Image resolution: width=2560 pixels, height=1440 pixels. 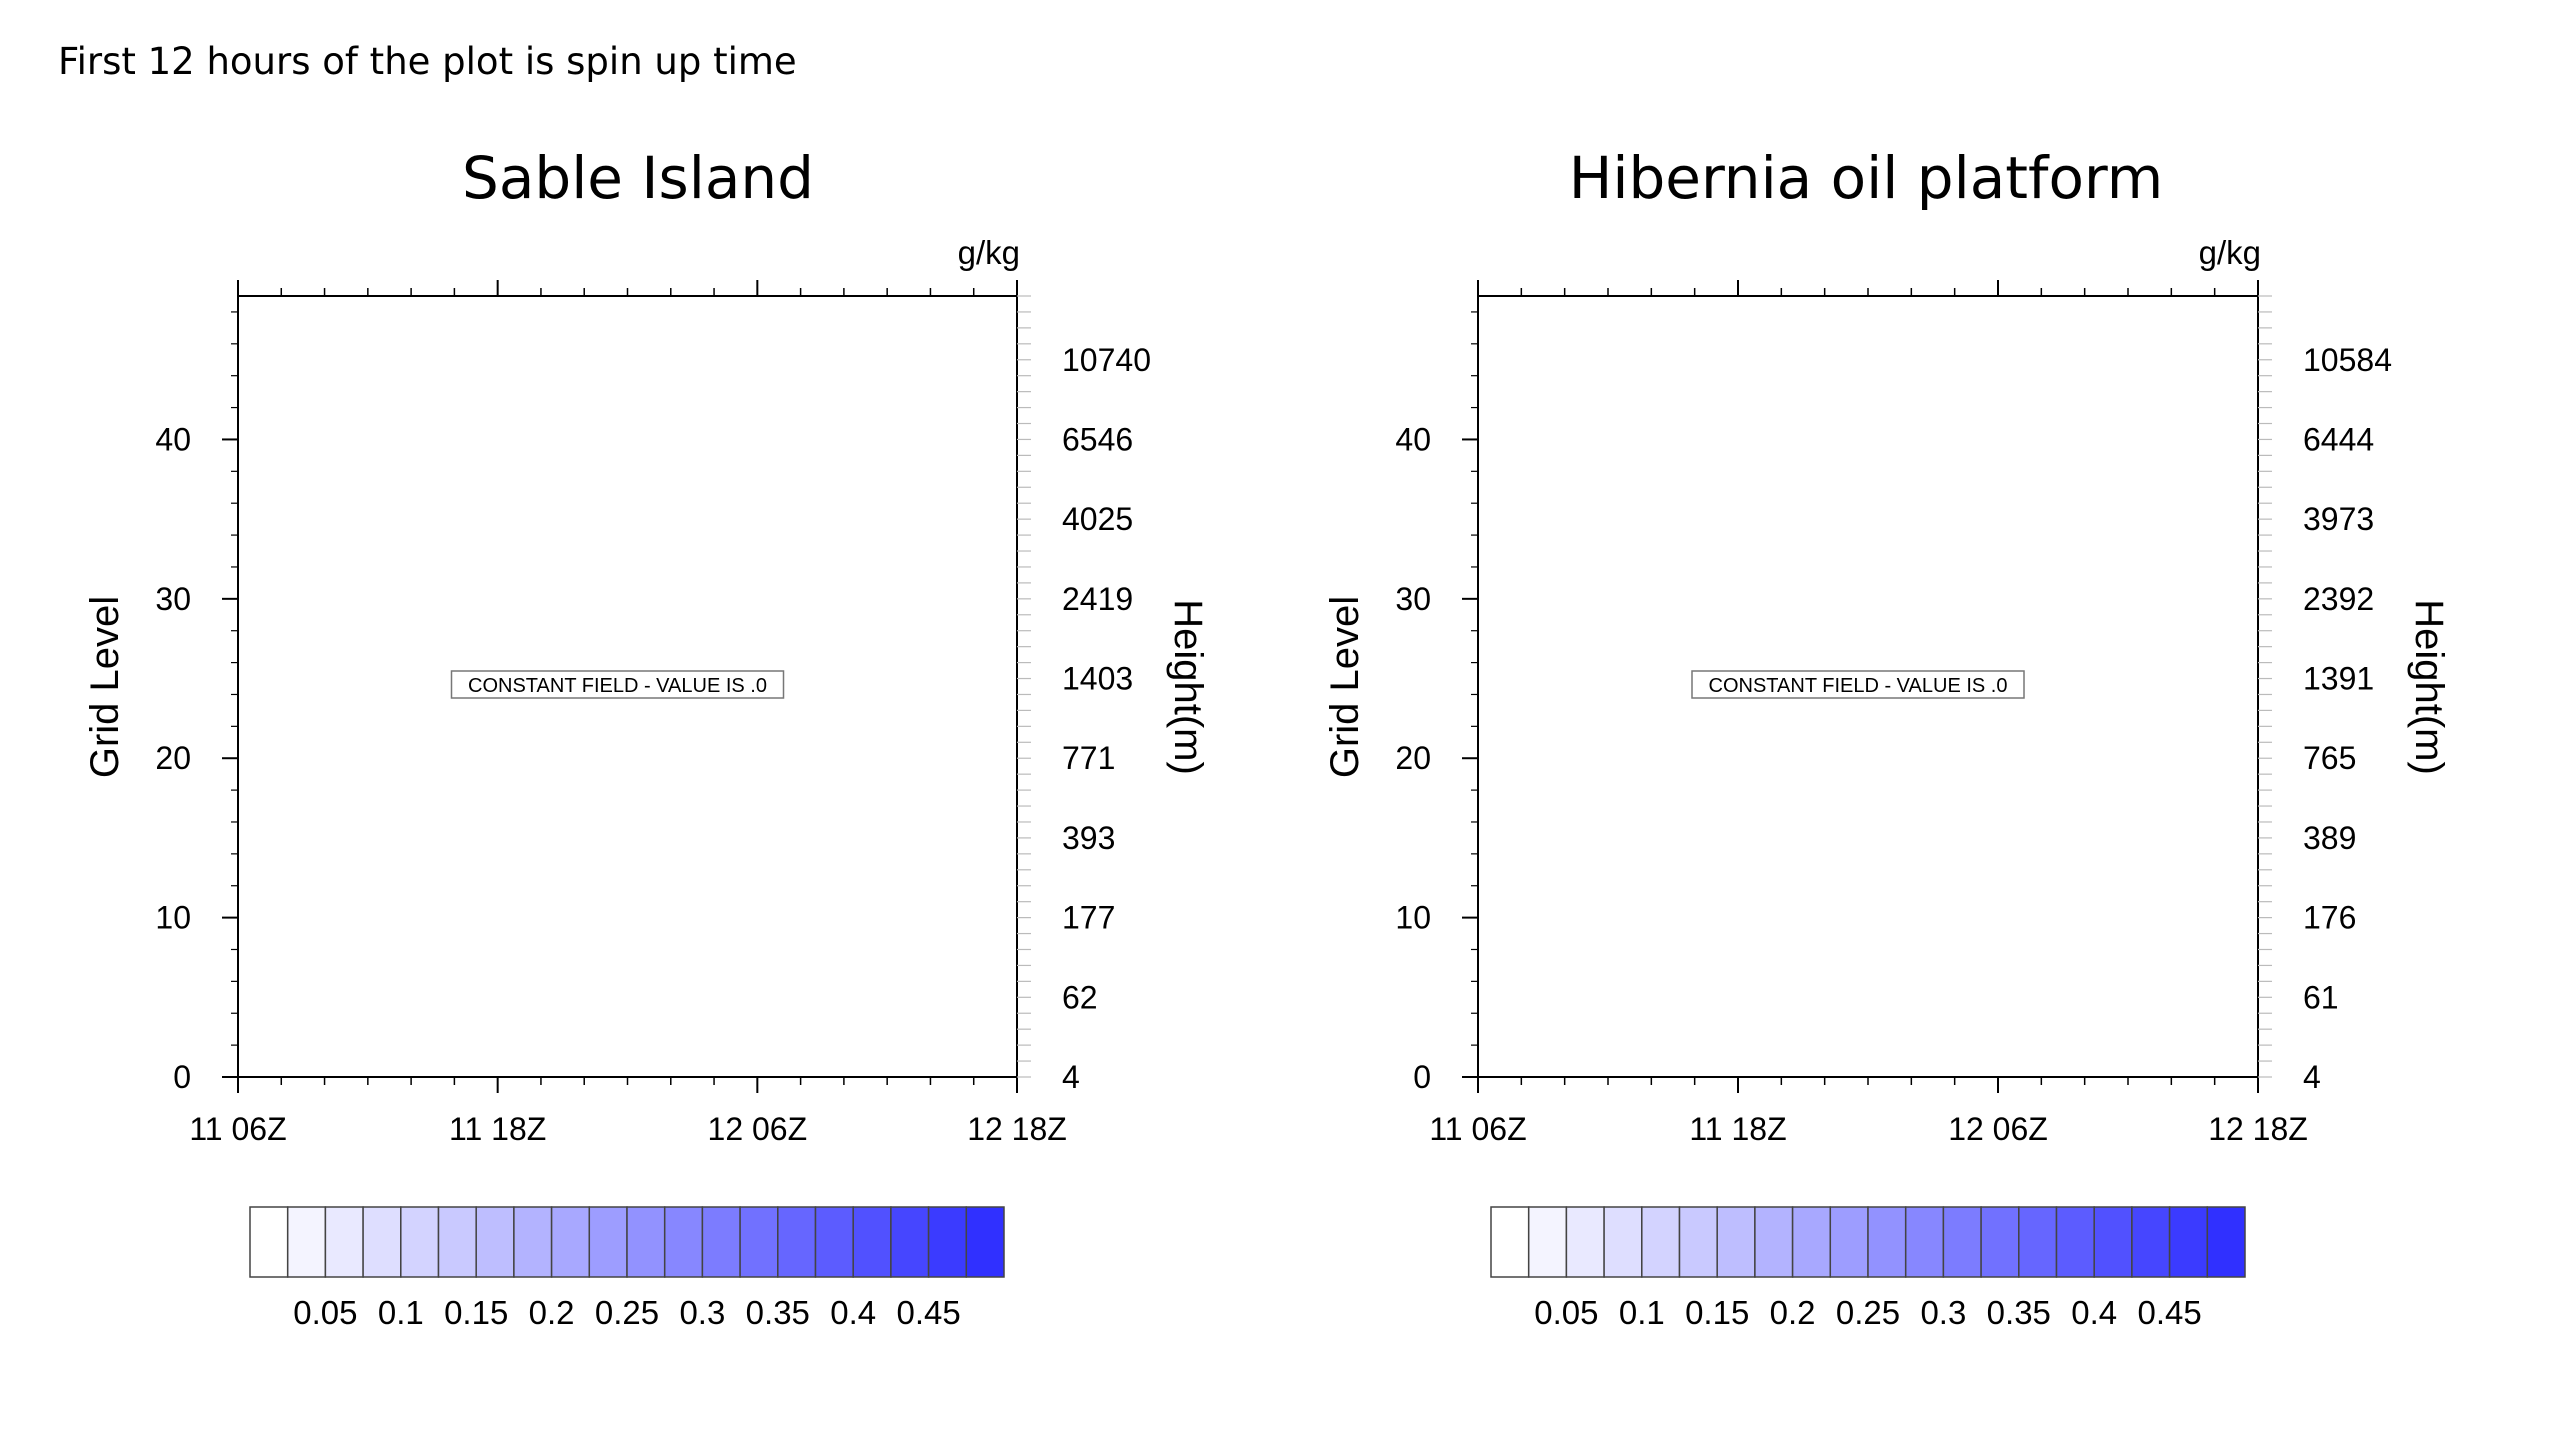 What do you see at coordinates (2429, 687) in the screenshot?
I see `y2-axis-label: Height(m)` at bounding box center [2429, 687].